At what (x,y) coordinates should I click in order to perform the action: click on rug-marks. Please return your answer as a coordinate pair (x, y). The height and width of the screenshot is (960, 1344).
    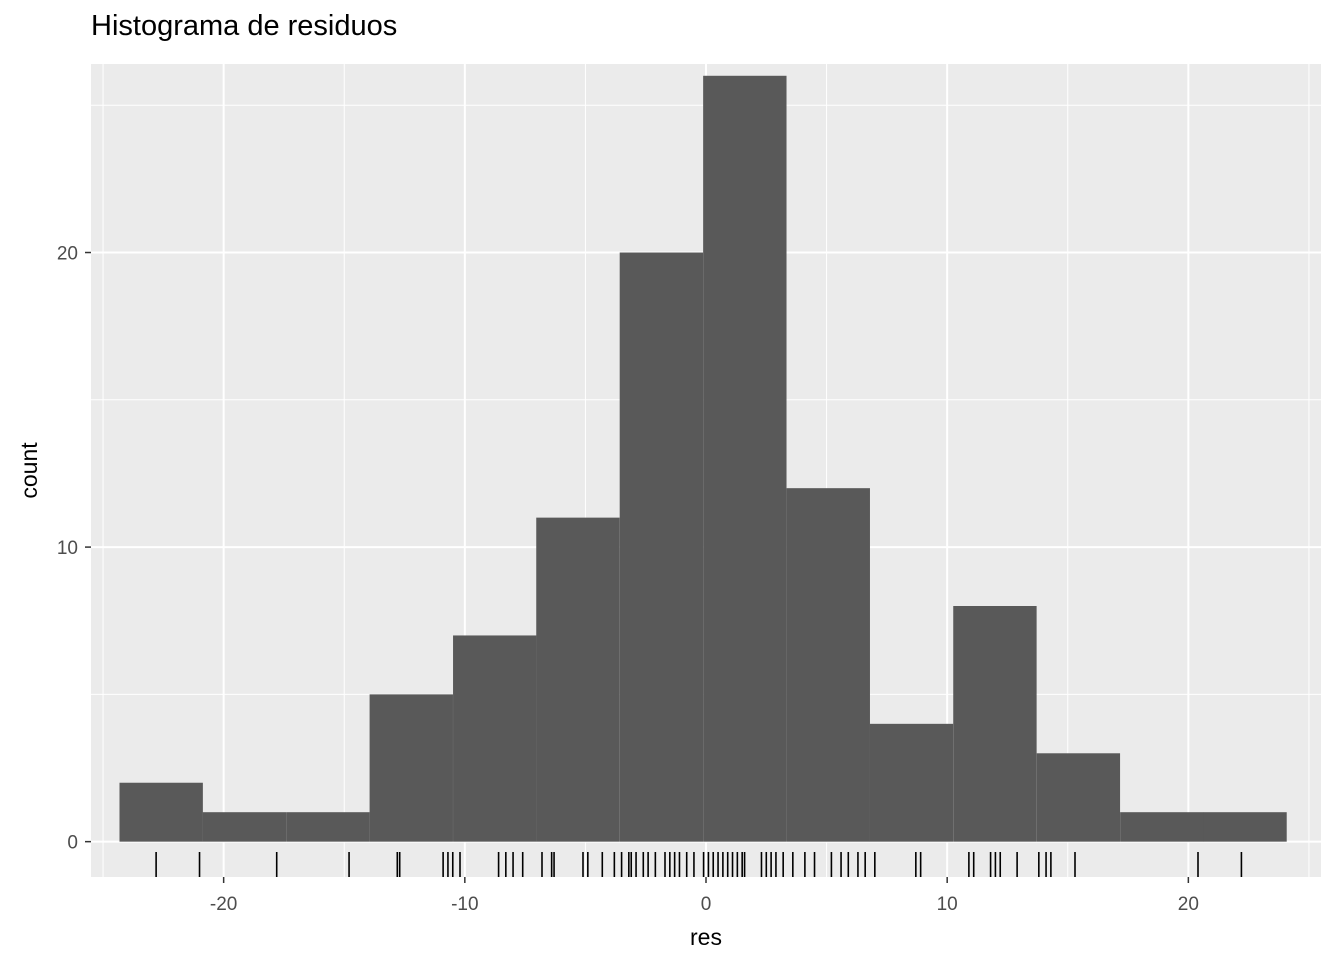
    Looking at the image, I should click on (699, 864).